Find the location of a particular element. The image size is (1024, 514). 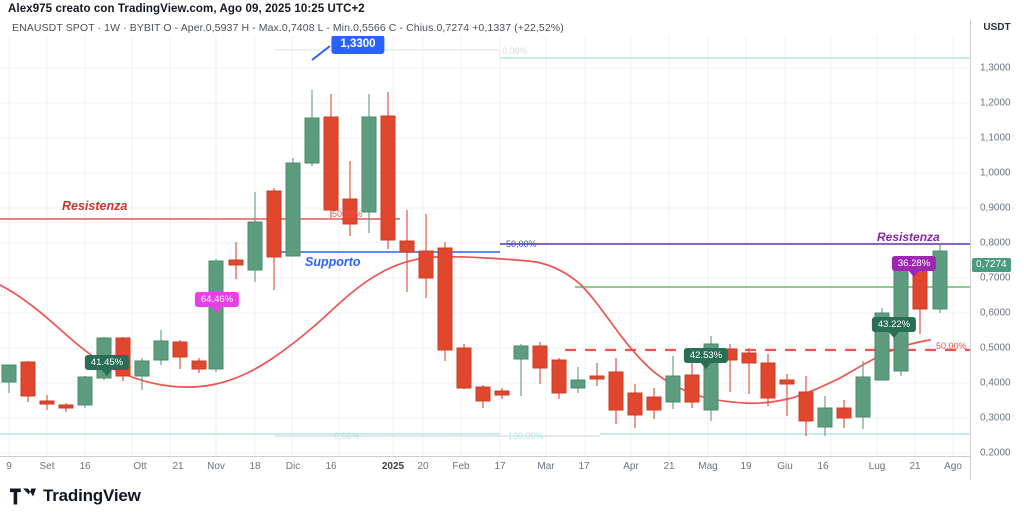

last-price-badge: 0,7274 is located at coordinates (991, 265).